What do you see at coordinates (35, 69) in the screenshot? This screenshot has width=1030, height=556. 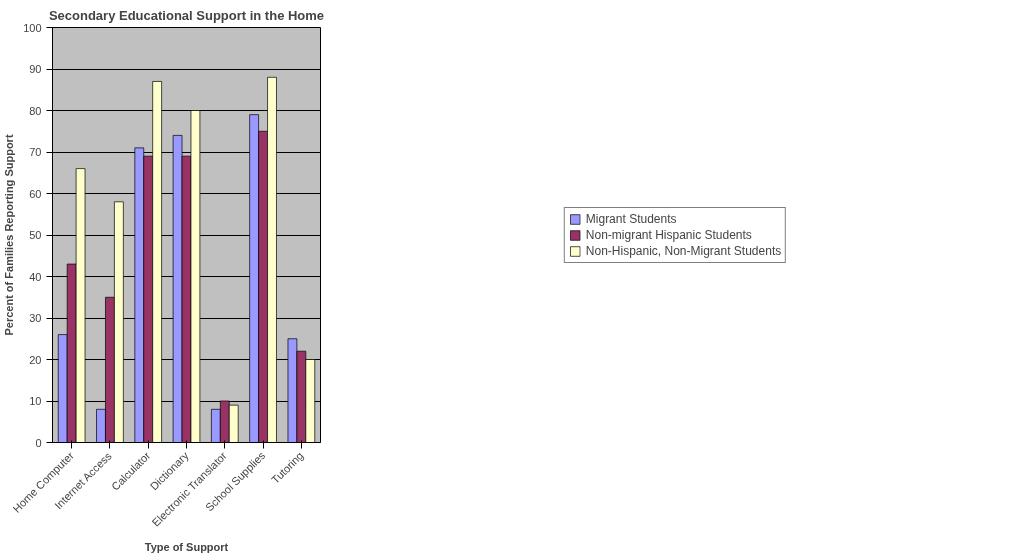 I see `y-tick-label: 90` at bounding box center [35, 69].